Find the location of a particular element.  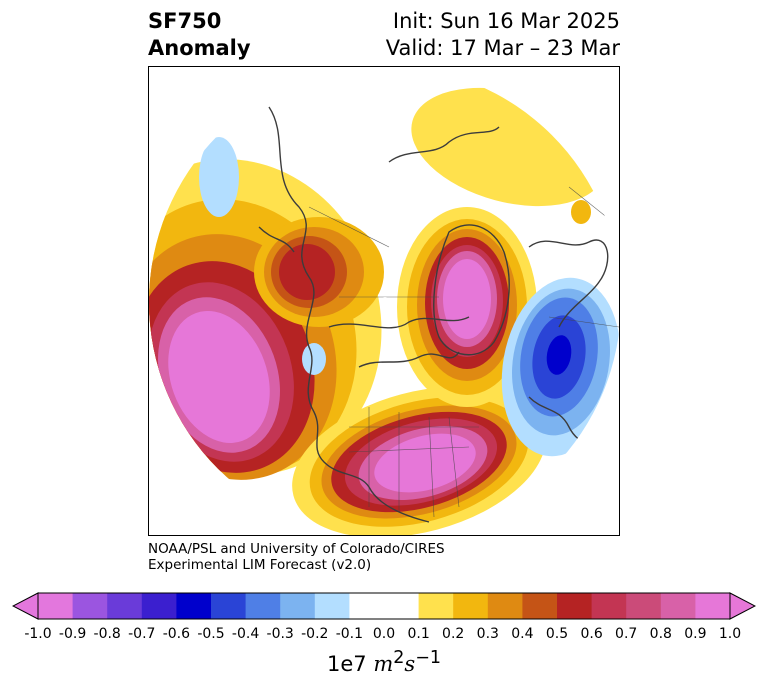

colorbar-tick-label: 0.1 is located at coordinates (418, 634).